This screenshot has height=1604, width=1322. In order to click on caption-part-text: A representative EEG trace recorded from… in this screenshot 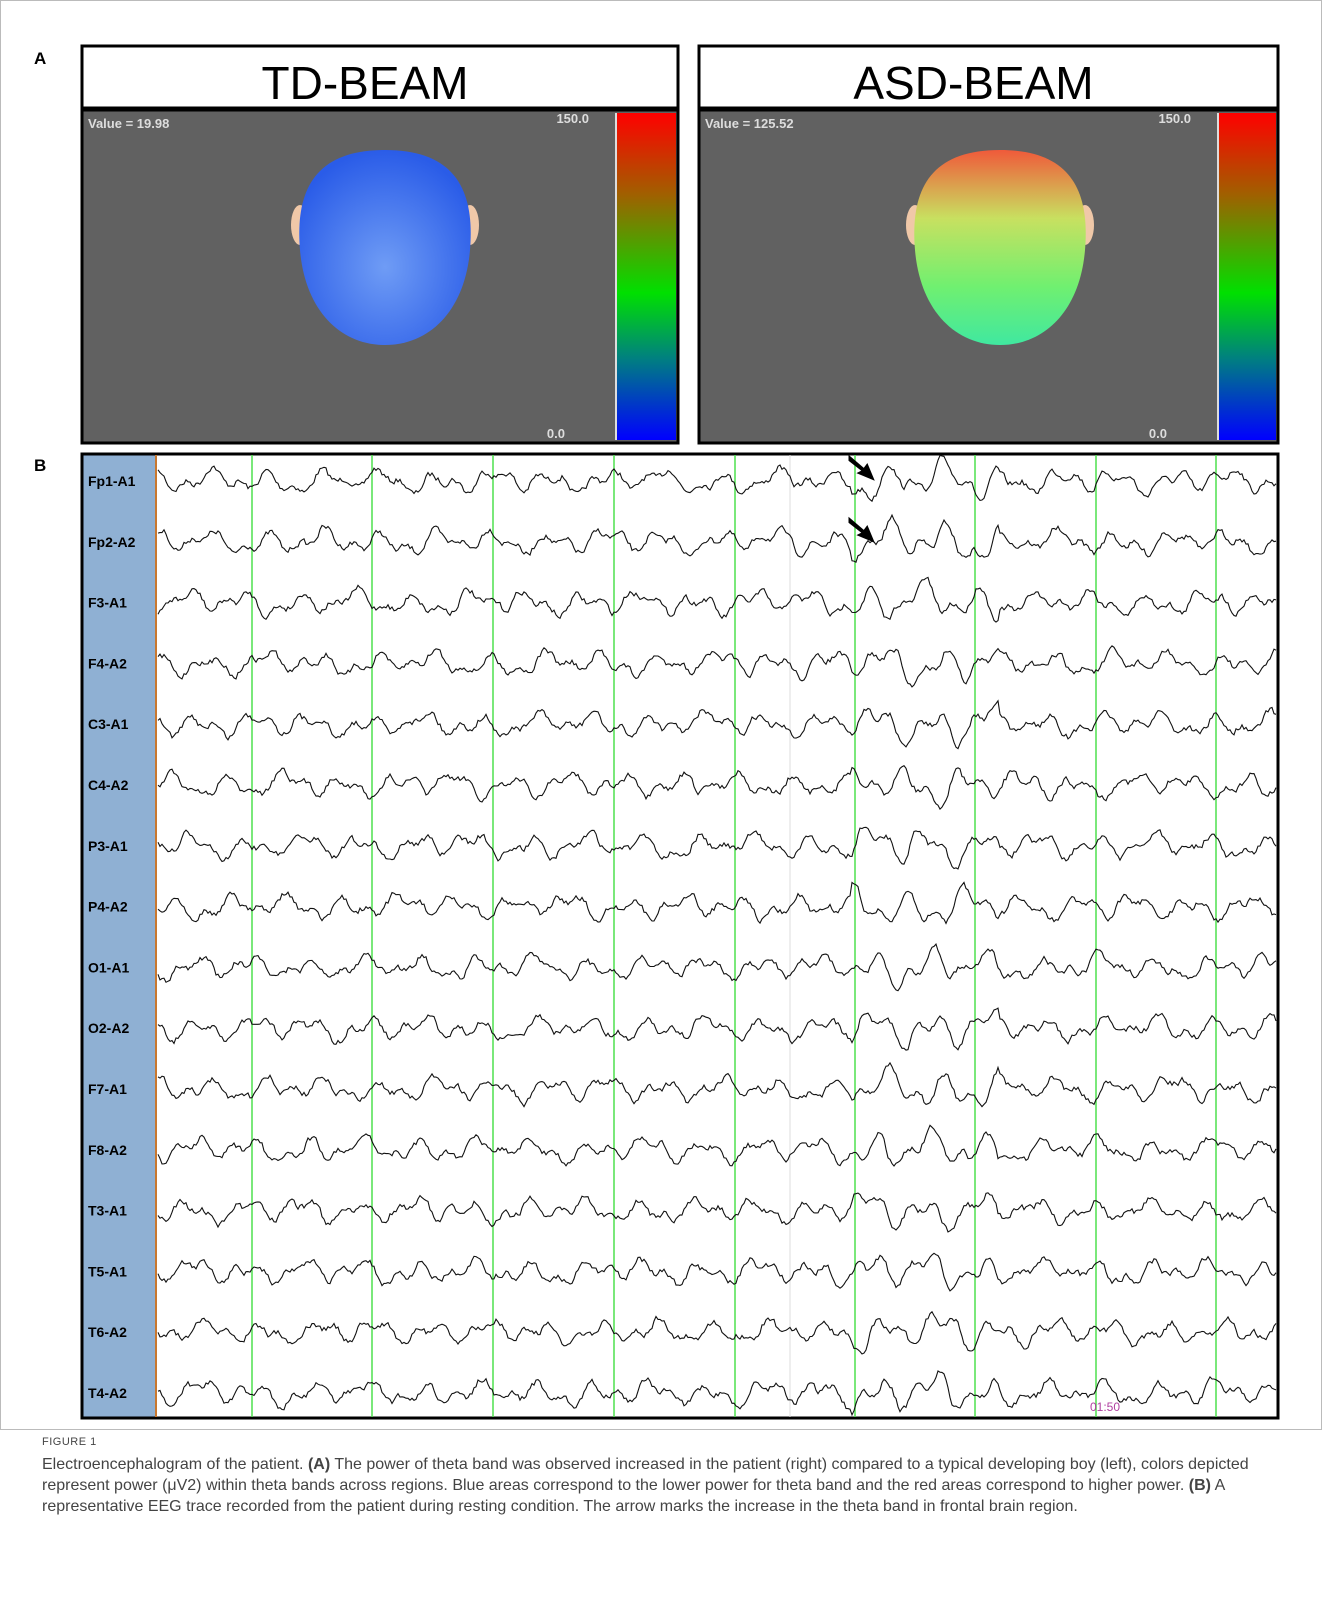, I will do `click(633, 1496)`.